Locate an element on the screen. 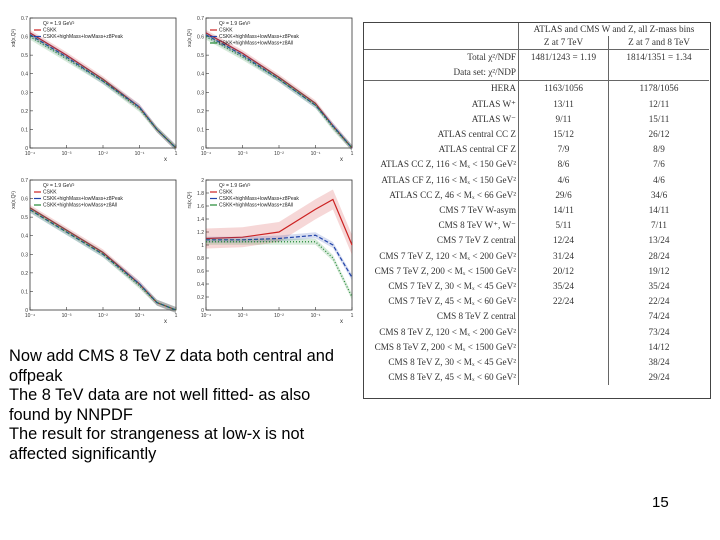  table-cell-z7: 20/12 is located at coordinates (563, 271).